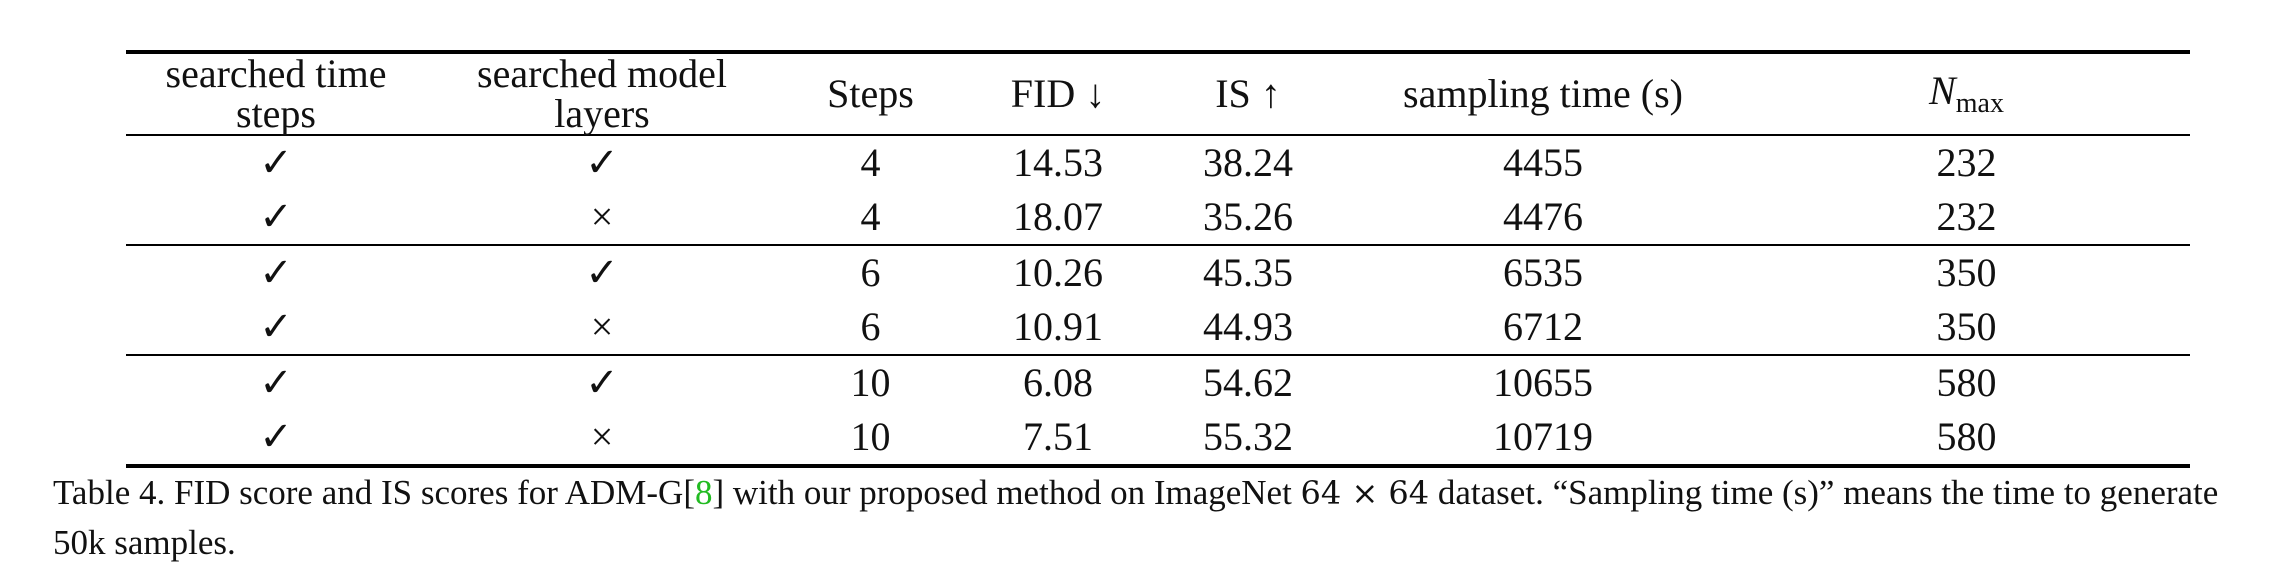 Image resolution: width=2294 pixels, height=576 pixels. Describe the element at coordinates (1543, 162) in the screenshot. I see `cell-sampling-time: 4455` at that location.